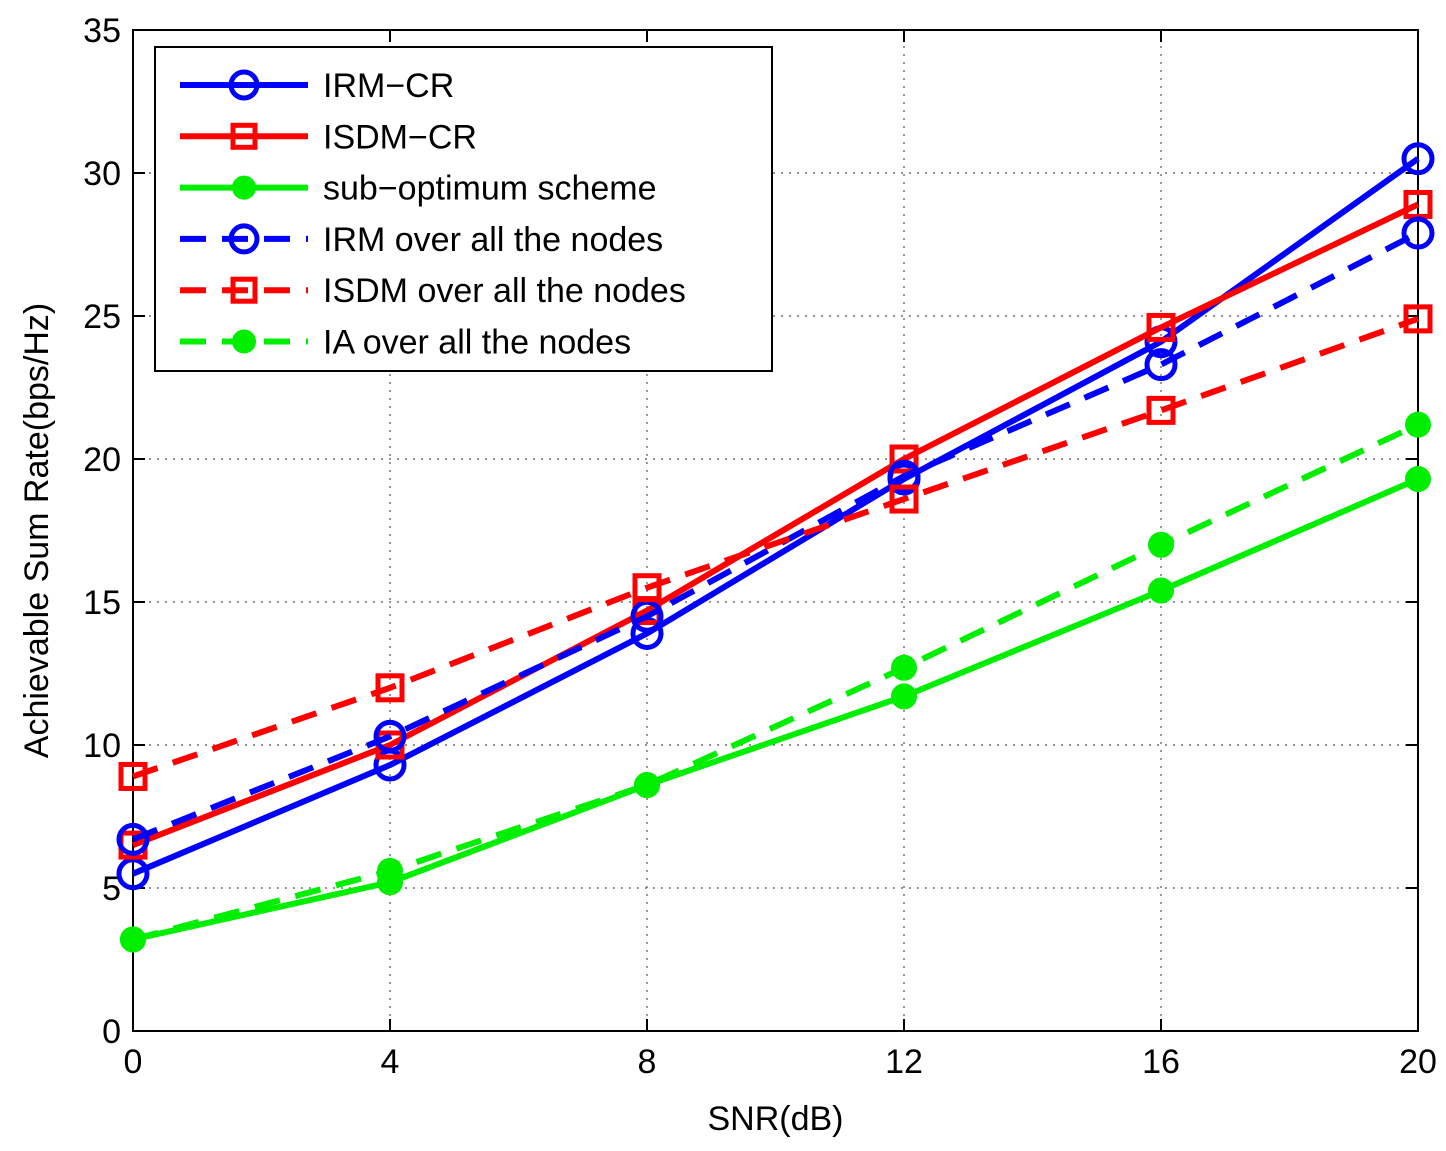 The image size is (1446, 1151). I want to click on legend-label: sub−optimum scheme, so click(490, 189).